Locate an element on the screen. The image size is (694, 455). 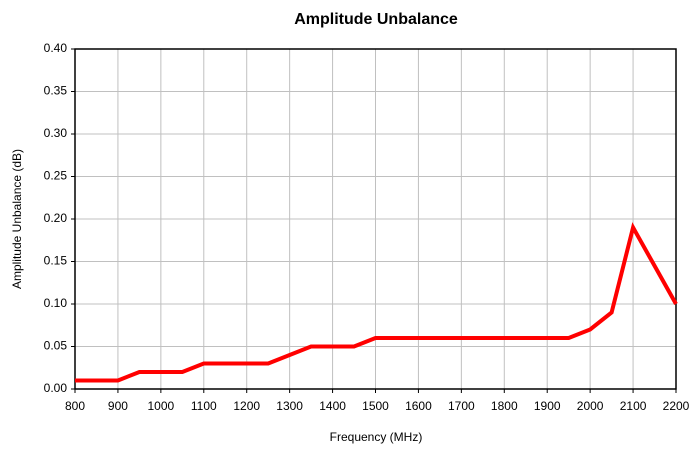
y-tick-label: 0.15 is located at coordinates (56, 261).